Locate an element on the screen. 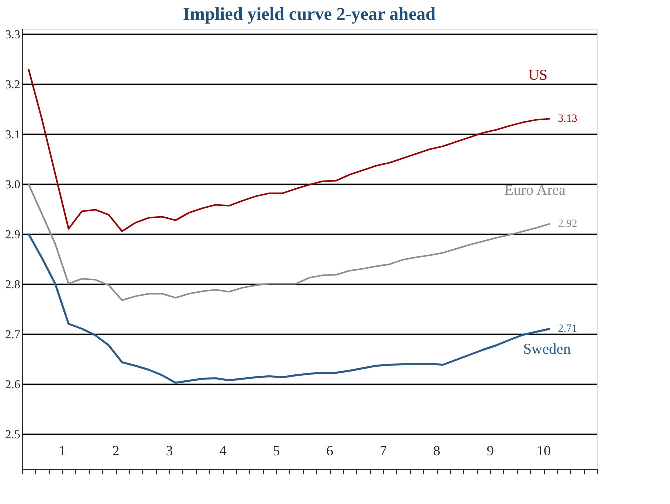 This screenshot has height=504, width=670. y-tick-label: 3.0 is located at coordinates (13, 185).